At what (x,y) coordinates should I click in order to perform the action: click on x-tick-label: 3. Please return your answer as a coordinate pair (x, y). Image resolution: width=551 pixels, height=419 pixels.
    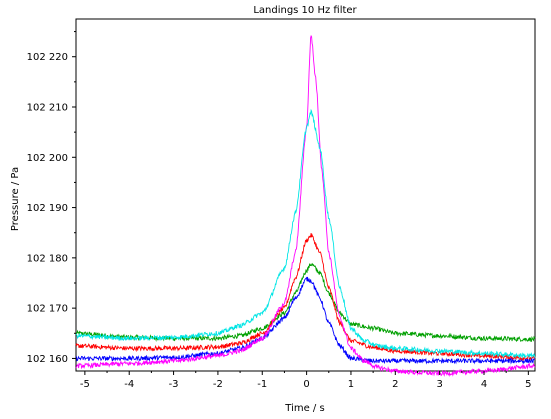
    Looking at the image, I should click on (439, 384).